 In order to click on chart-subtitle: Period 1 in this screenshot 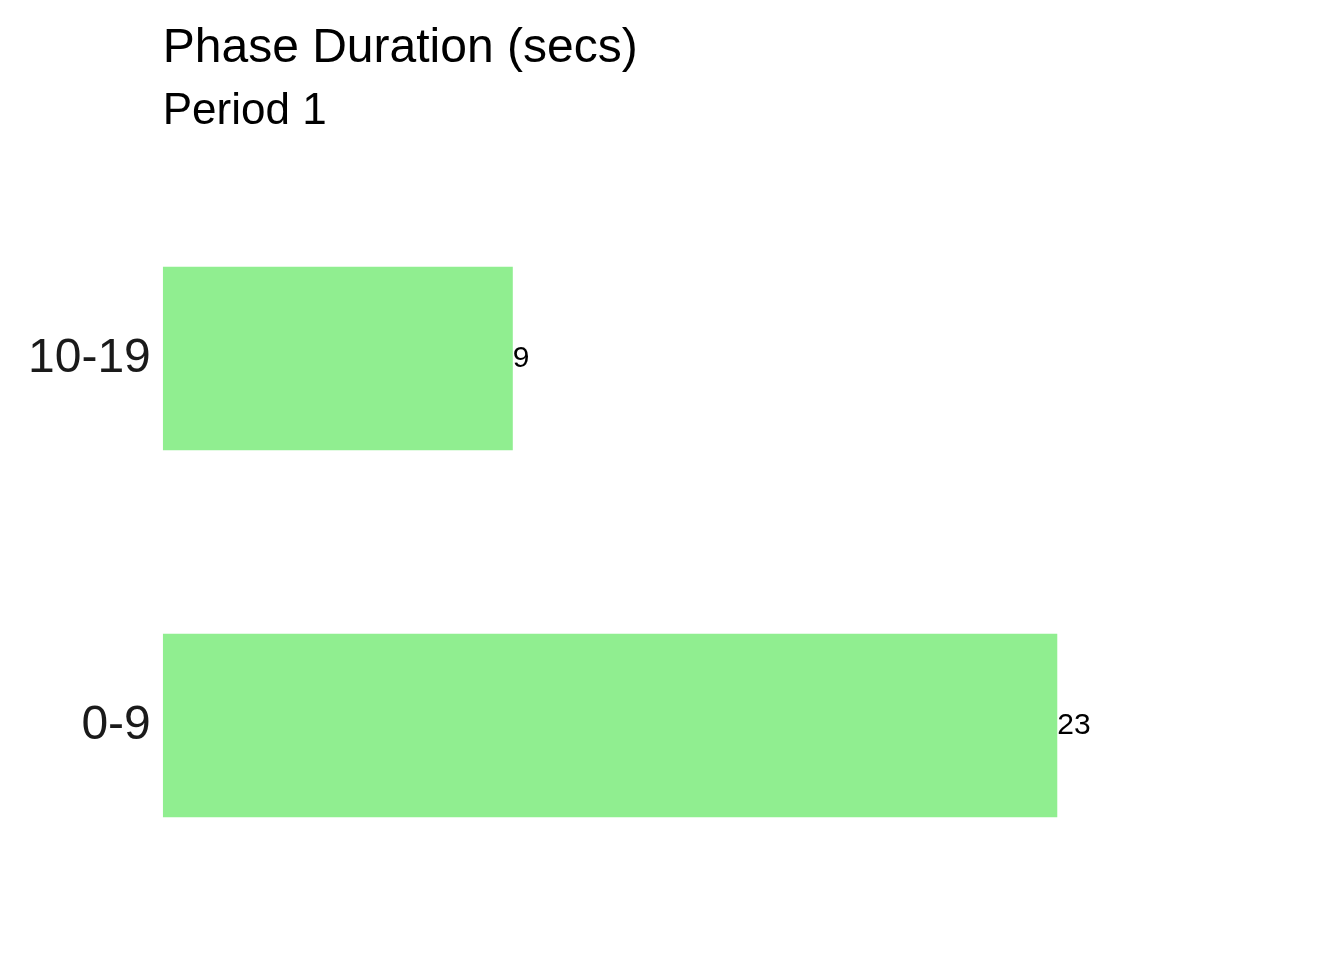, I will do `click(244, 108)`.